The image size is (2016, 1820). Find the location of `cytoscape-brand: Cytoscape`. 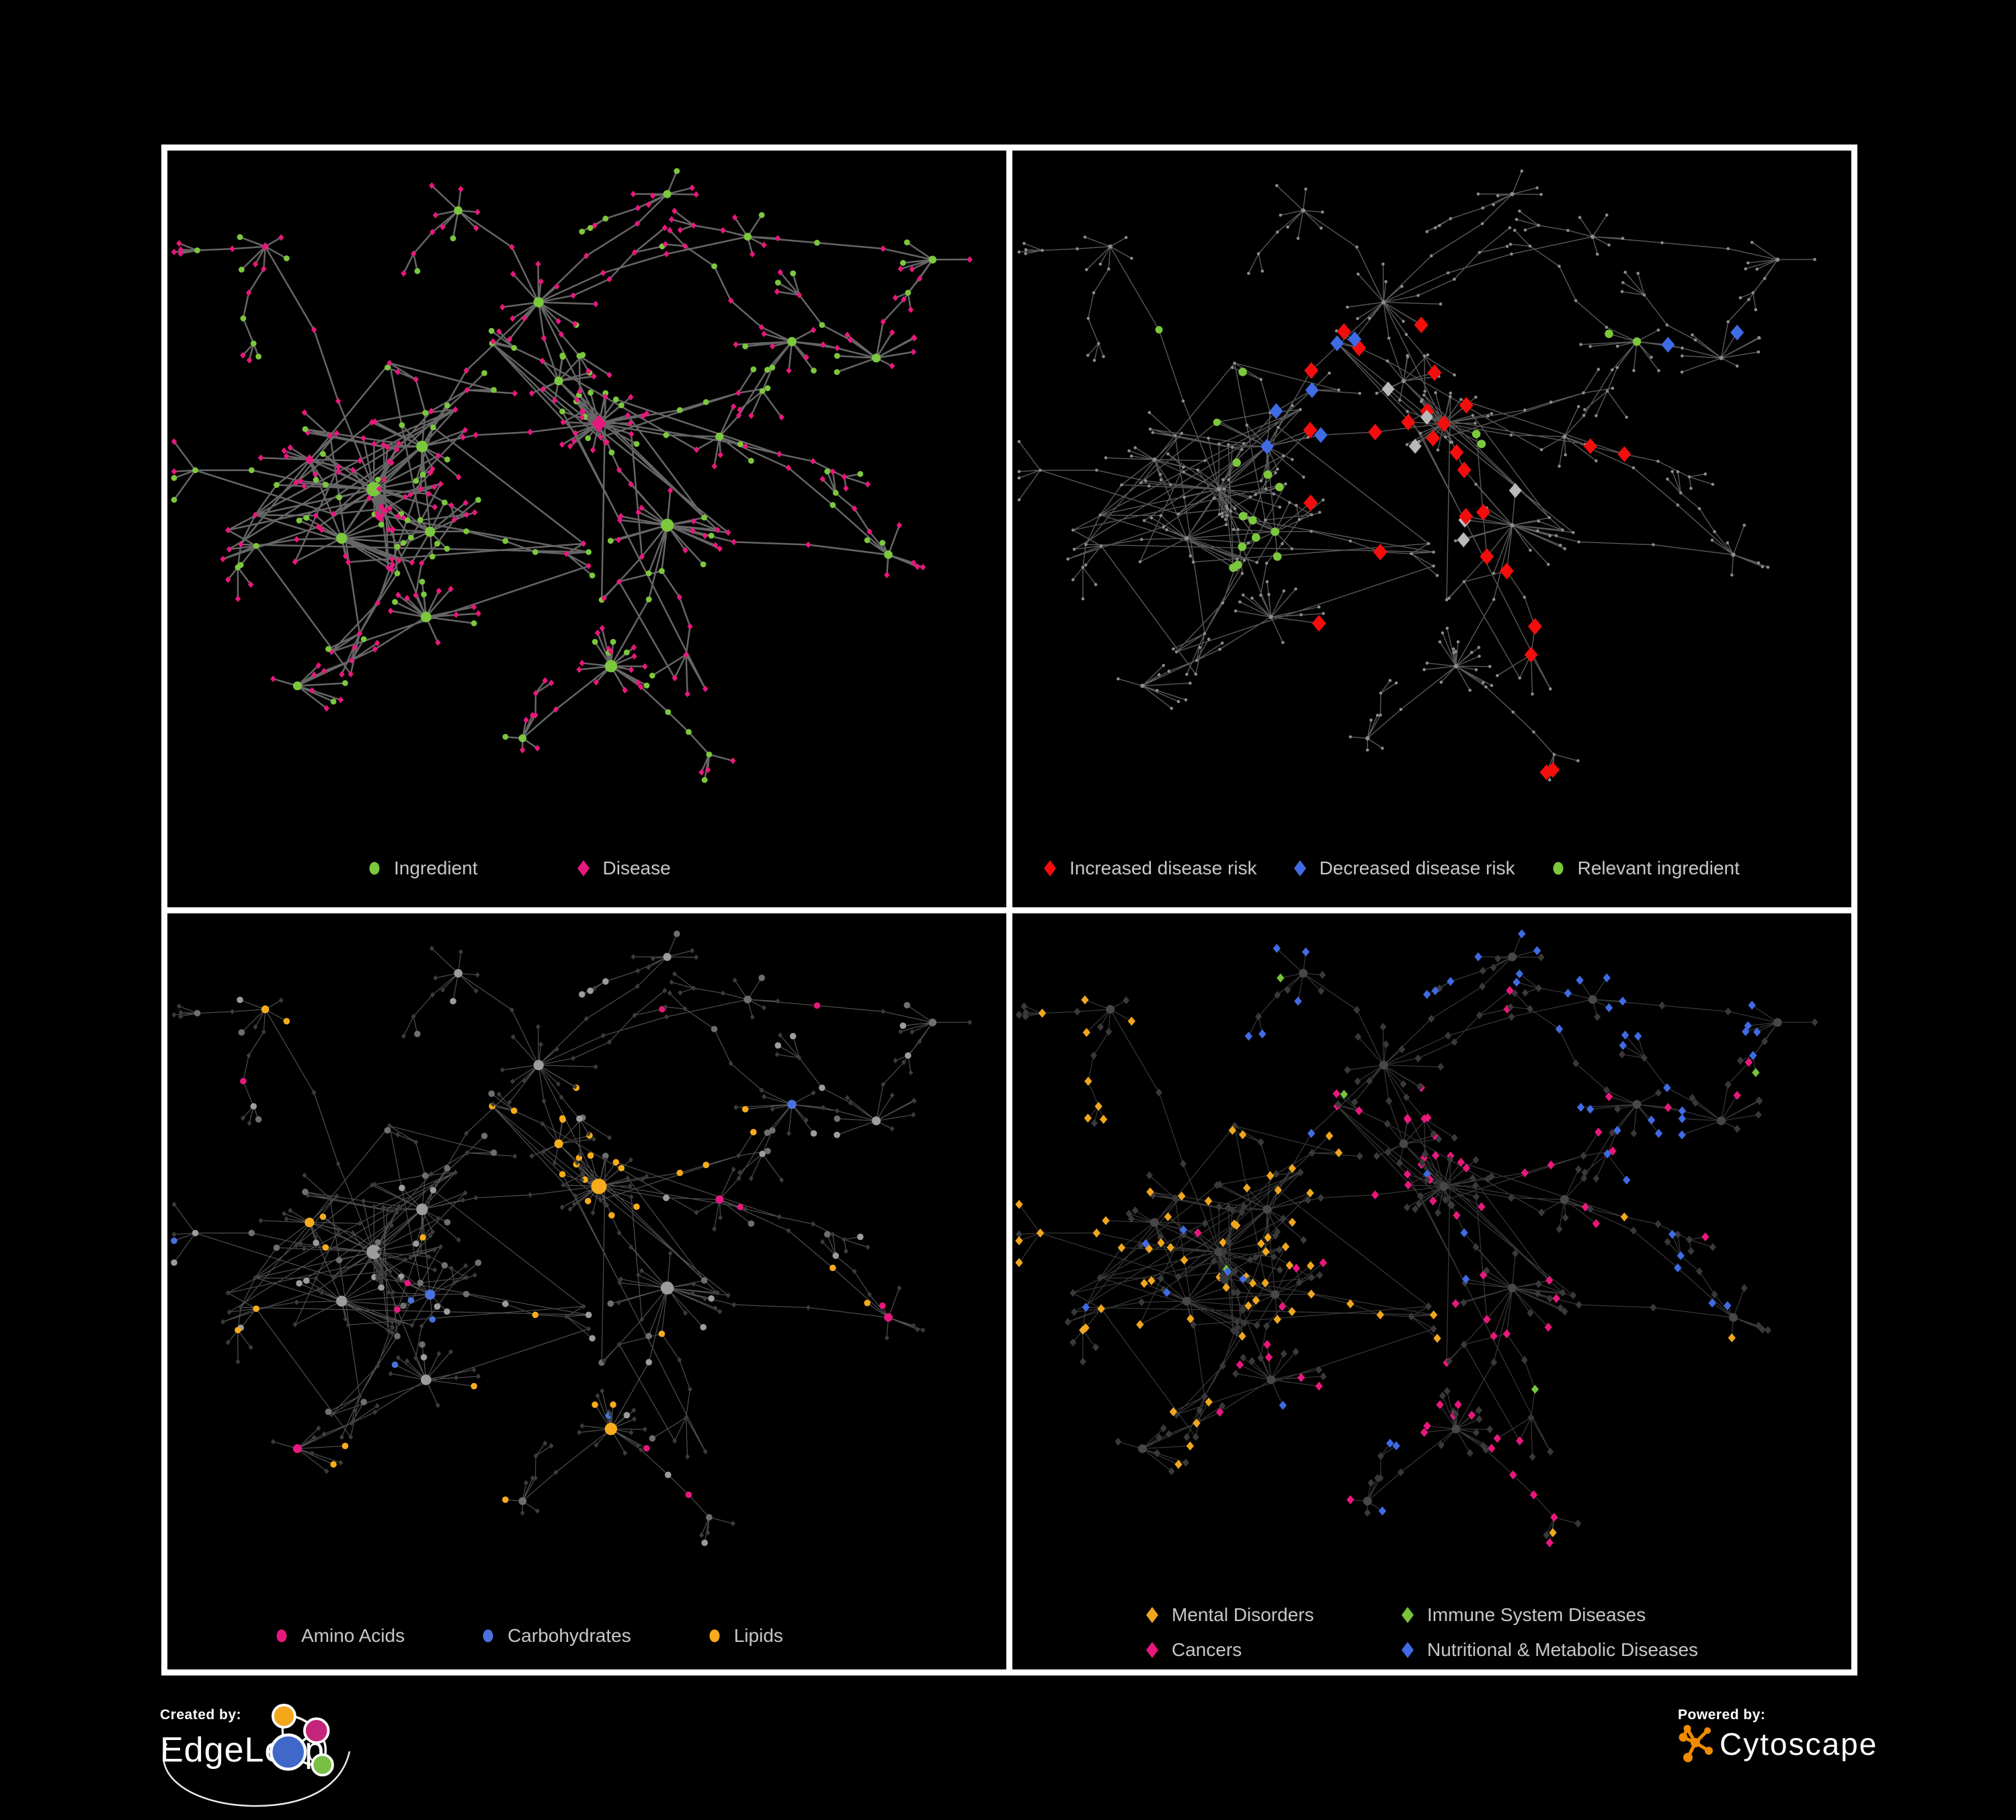

cytoscape-brand: Cytoscape is located at coordinates (1799, 1744).